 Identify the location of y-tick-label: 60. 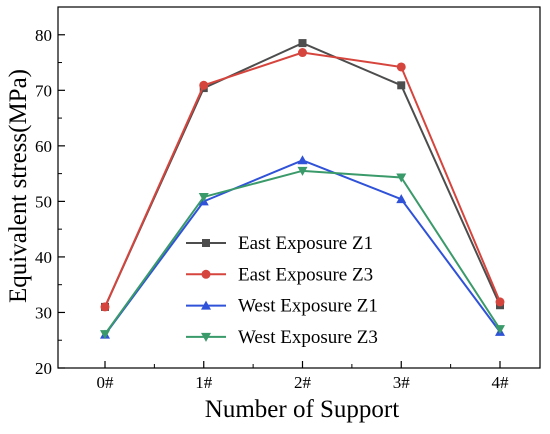
(43, 146).